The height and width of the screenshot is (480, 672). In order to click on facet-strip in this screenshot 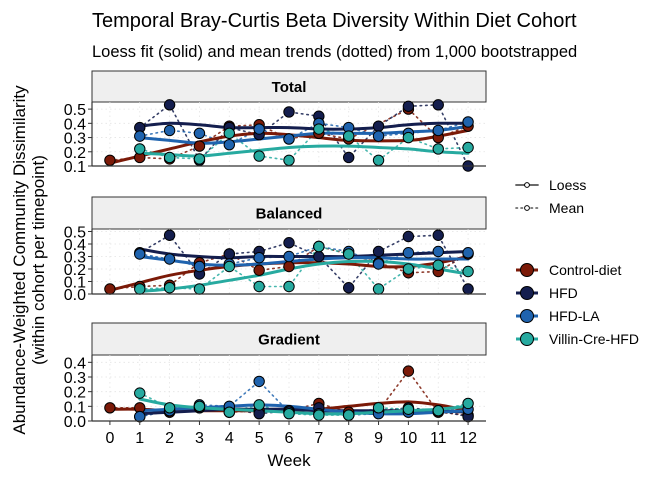, I will do `click(289, 339)`.